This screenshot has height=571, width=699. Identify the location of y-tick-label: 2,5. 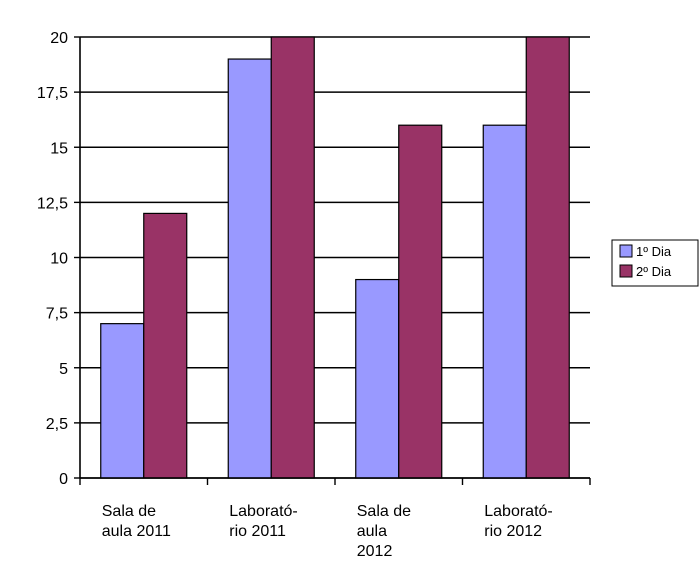
(57, 424).